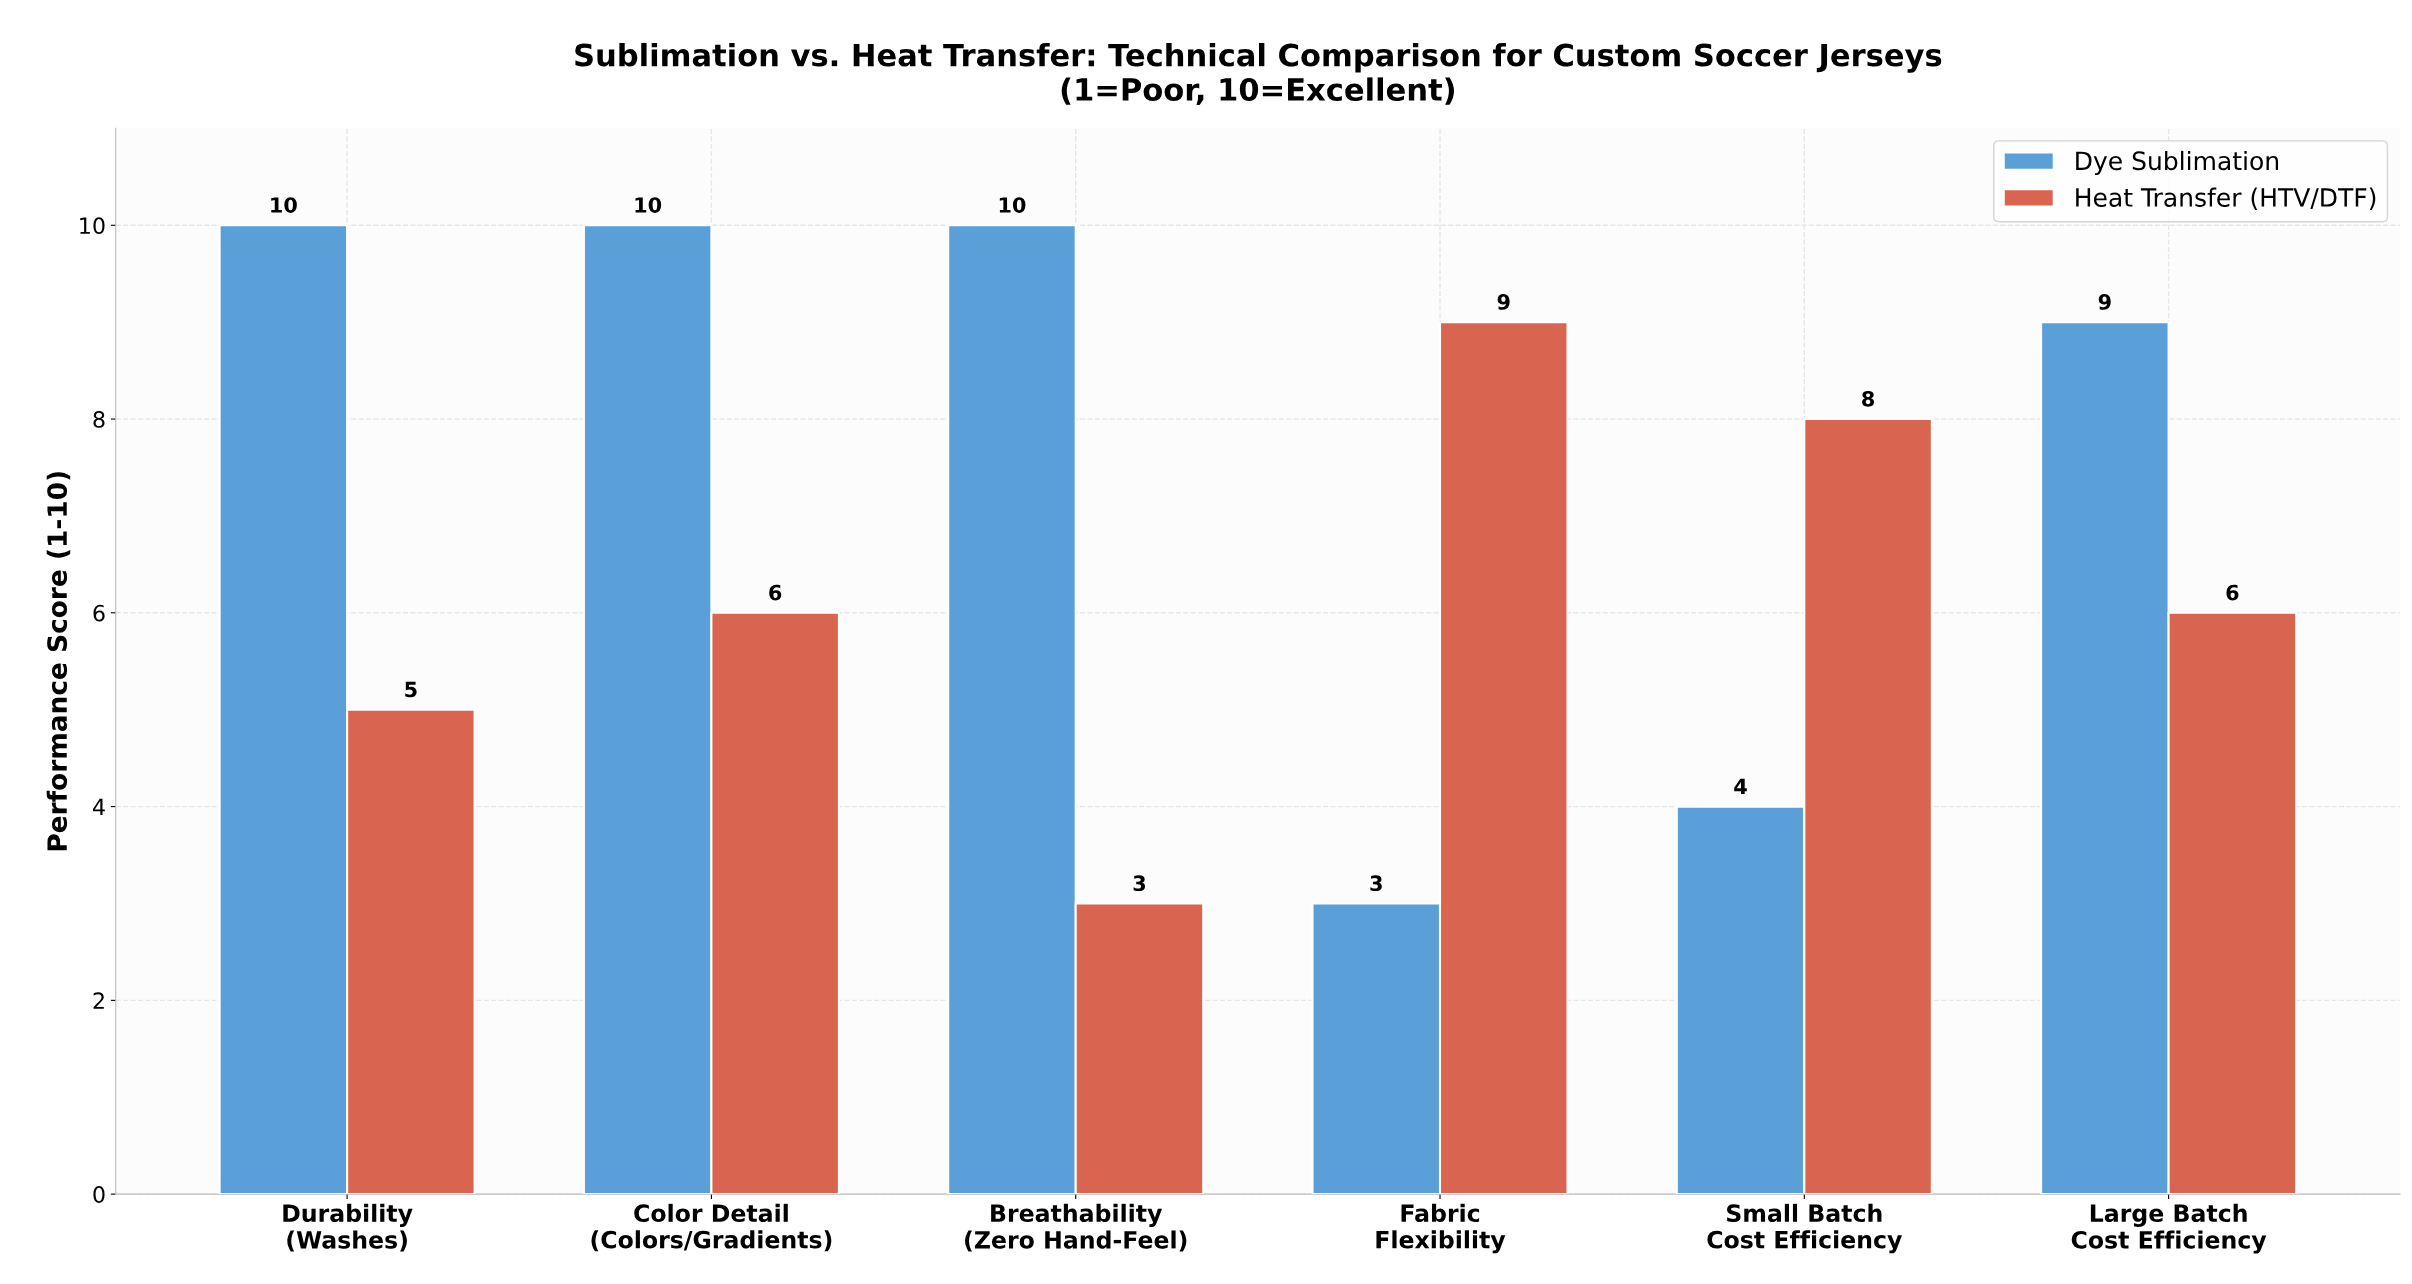  Describe the element at coordinates (2226, 198) in the screenshot. I see `legend-label: Heat Transfer (HTV/DTF)` at that location.